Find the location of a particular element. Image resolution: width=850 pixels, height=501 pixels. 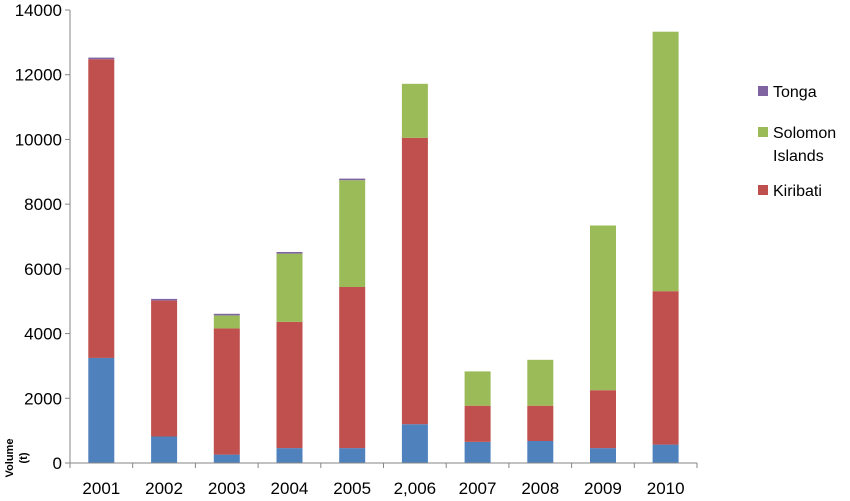

x-tick-label: 2004 is located at coordinates (290, 488).